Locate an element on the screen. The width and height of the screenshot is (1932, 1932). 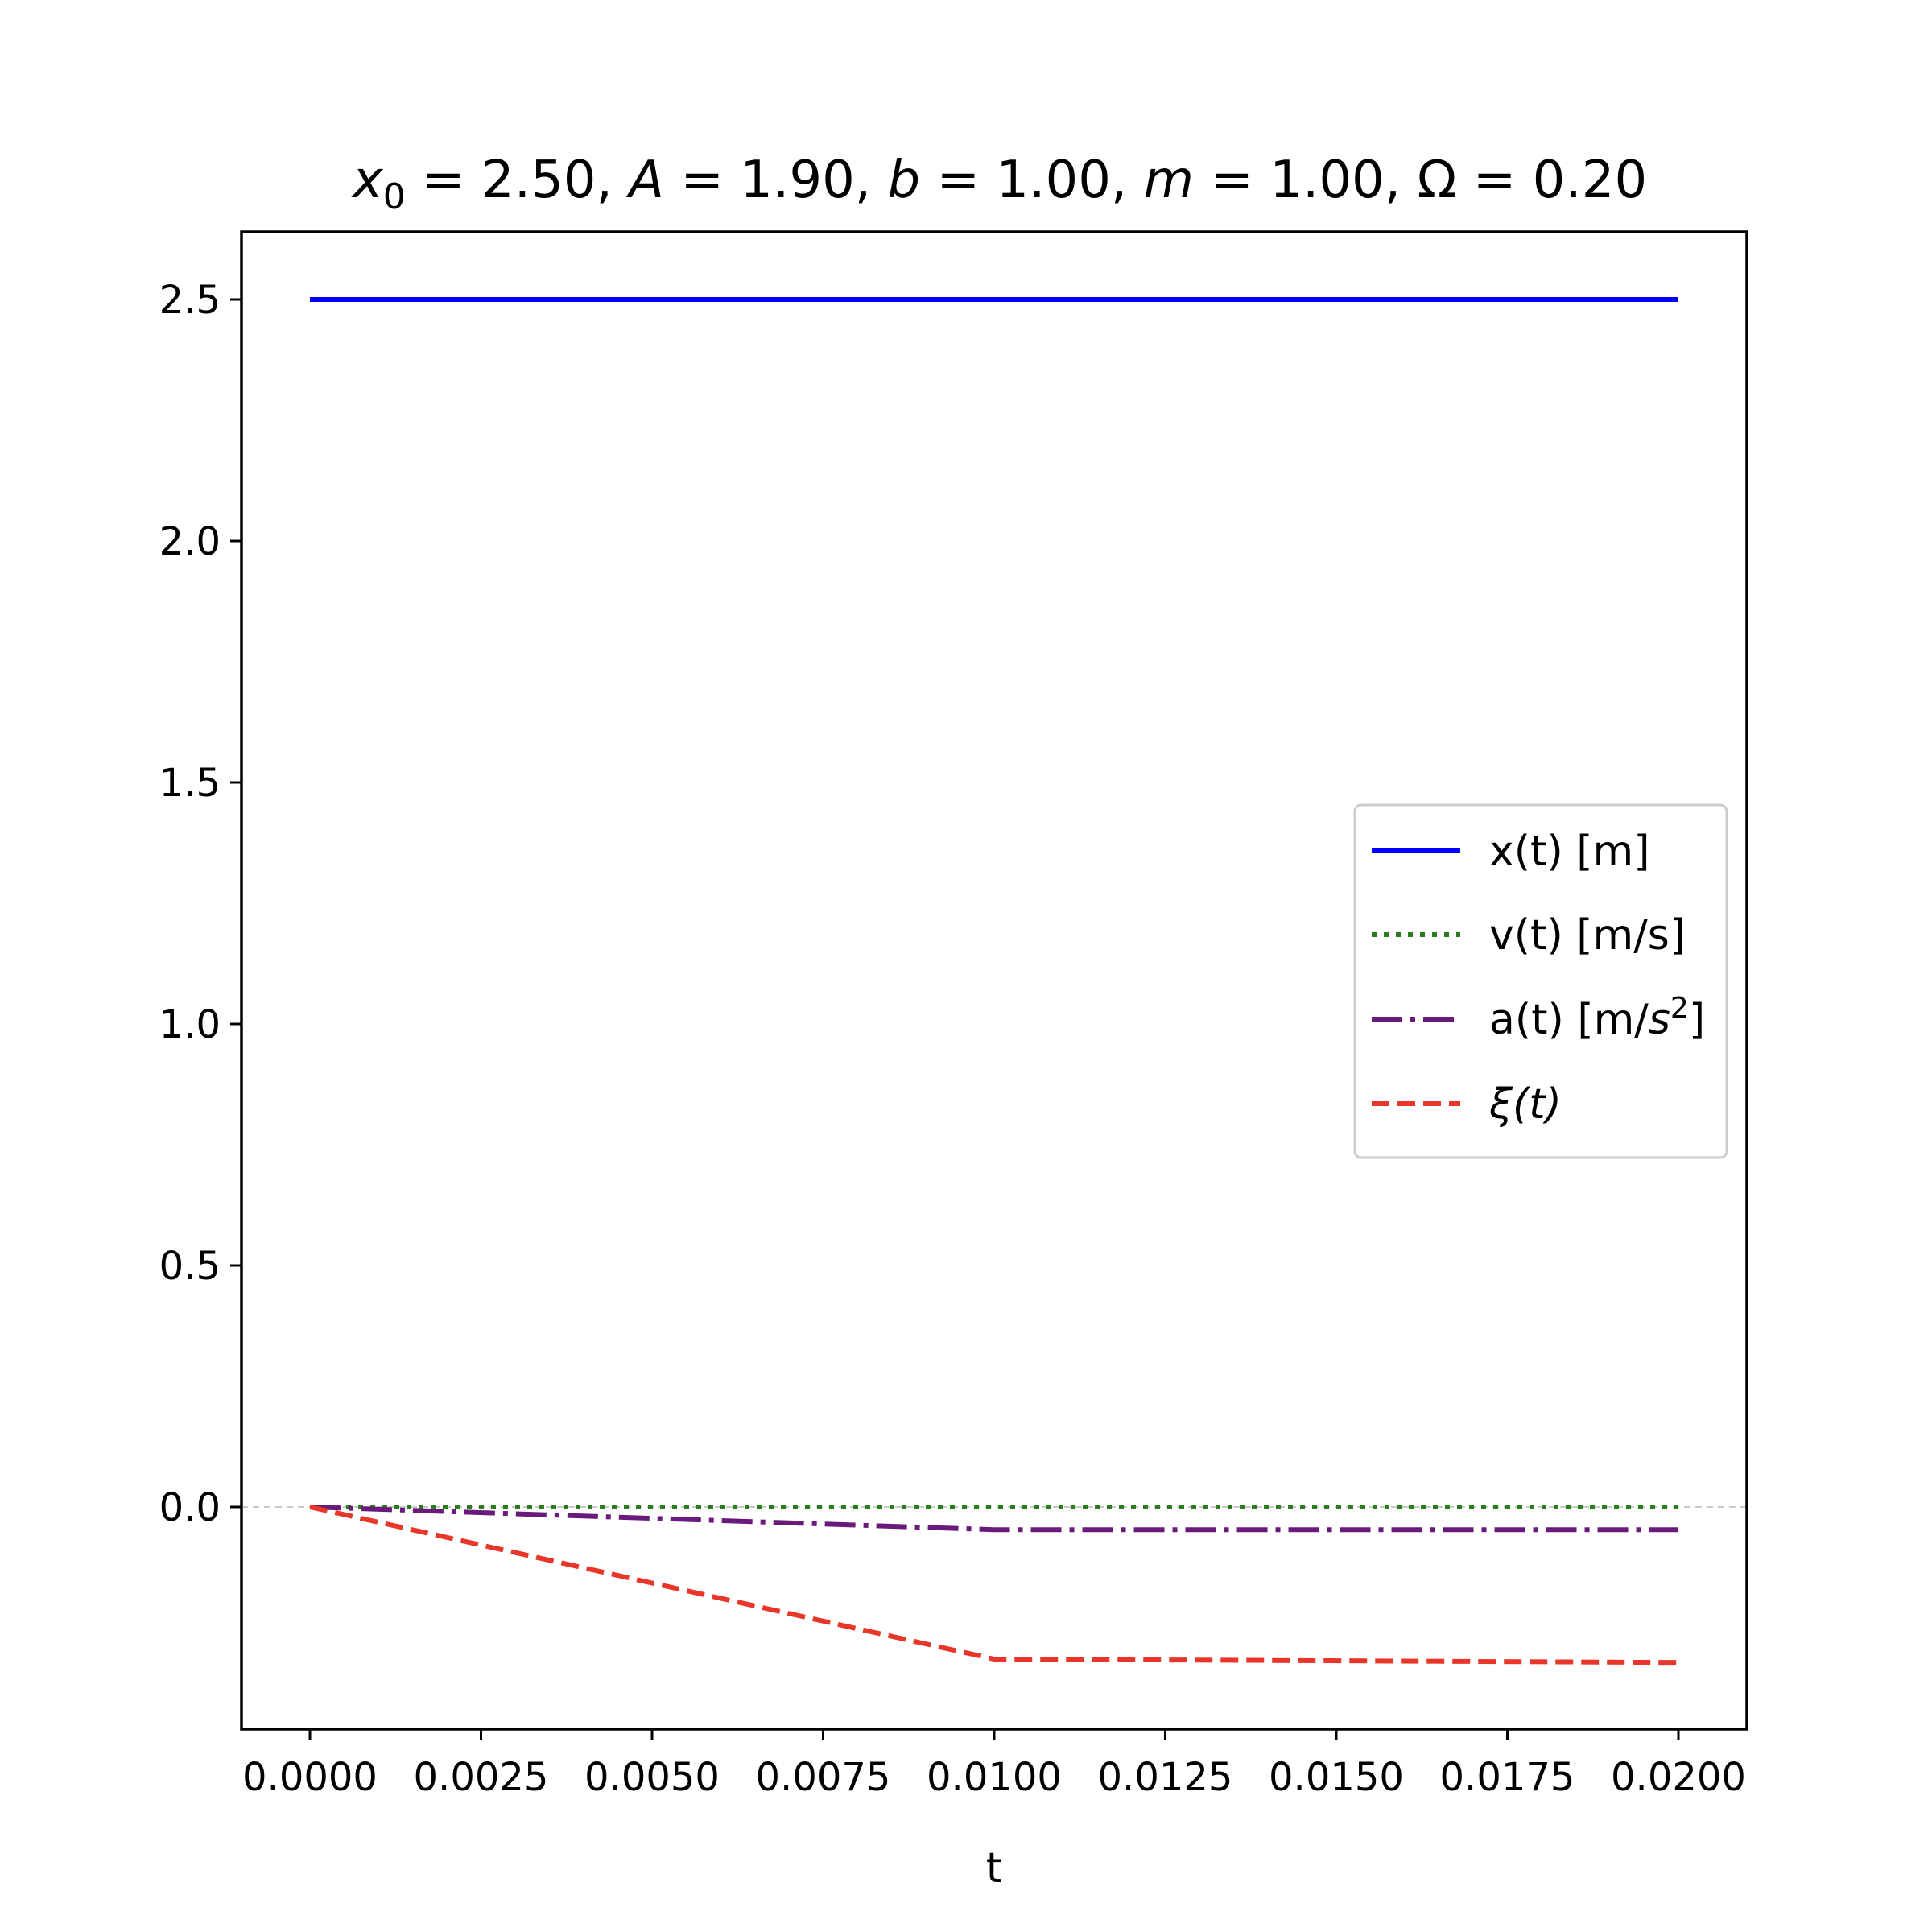
x-tick-label: 0.0200 is located at coordinates (1678, 1777).